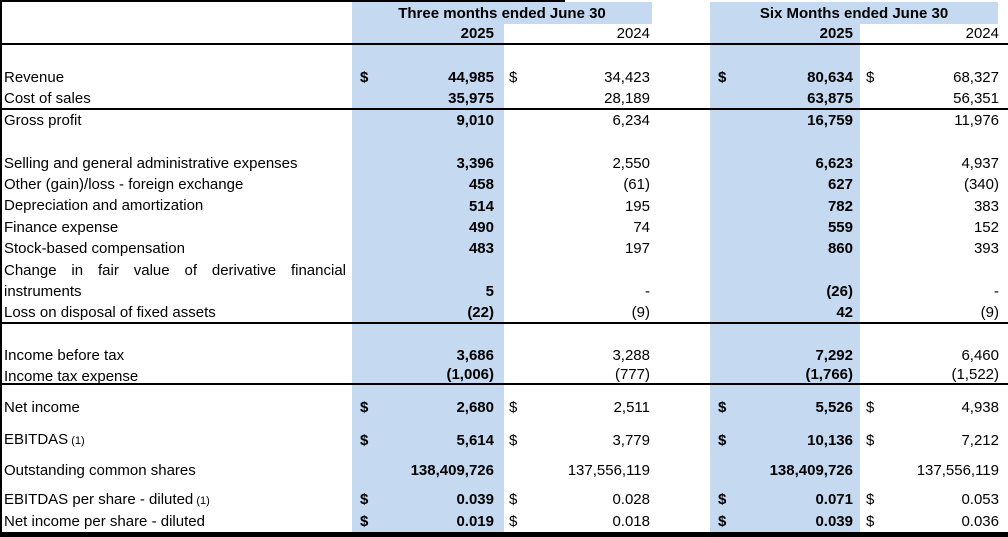  Describe the element at coordinates (981, 185) in the screenshot. I see `cell-value: (340)` at that location.